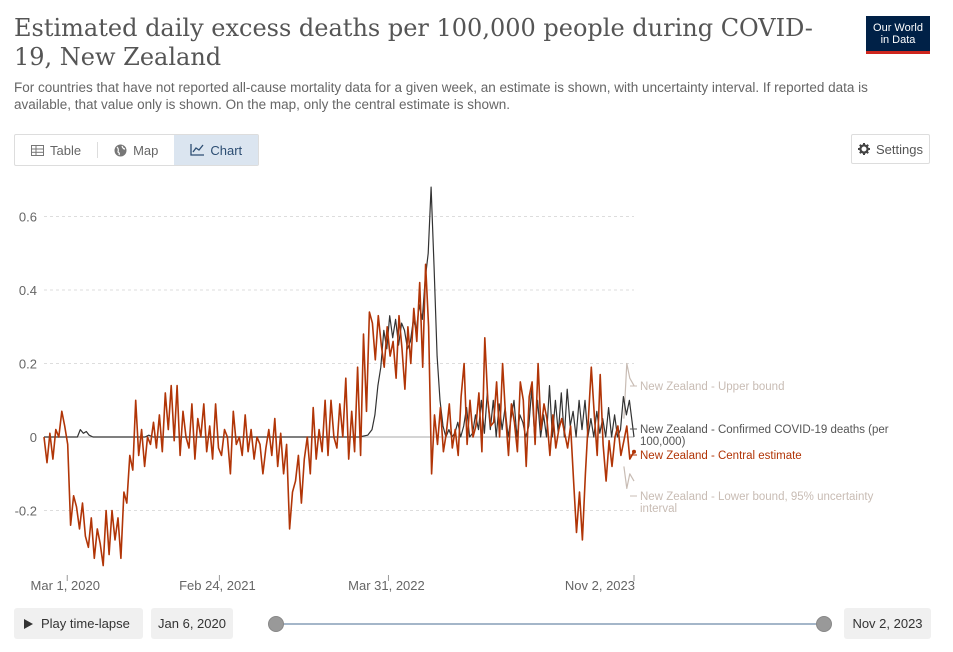 Image resolution: width=953 pixels, height=652 pixels. Describe the element at coordinates (276, 624) in the screenshot. I see `timeline-start-handle` at that location.